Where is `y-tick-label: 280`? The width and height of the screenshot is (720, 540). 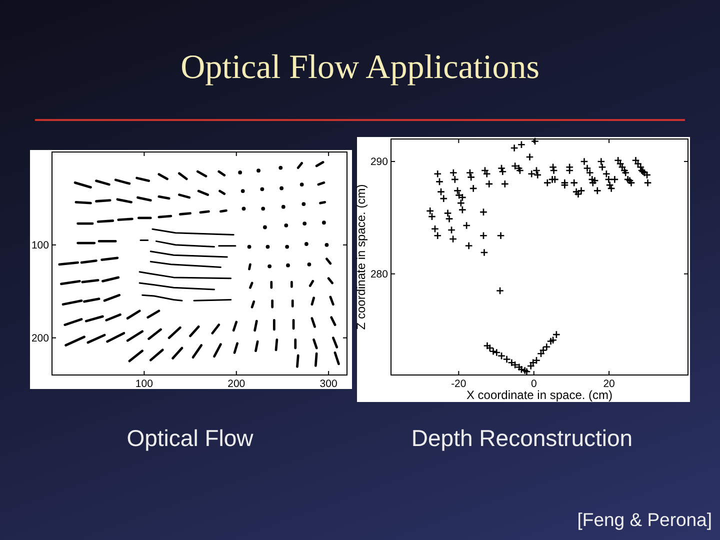 y-tick-label: 280 is located at coordinates (379, 274).